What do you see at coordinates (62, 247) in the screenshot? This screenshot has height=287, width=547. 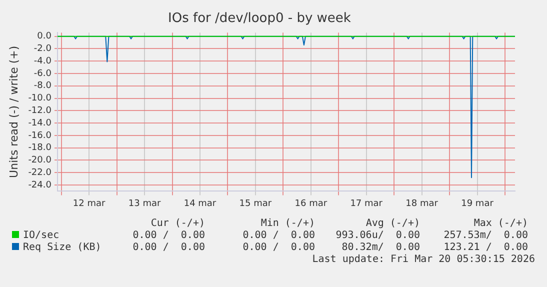 I see `legend-label: Req Size (KB)` at bounding box center [62, 247].